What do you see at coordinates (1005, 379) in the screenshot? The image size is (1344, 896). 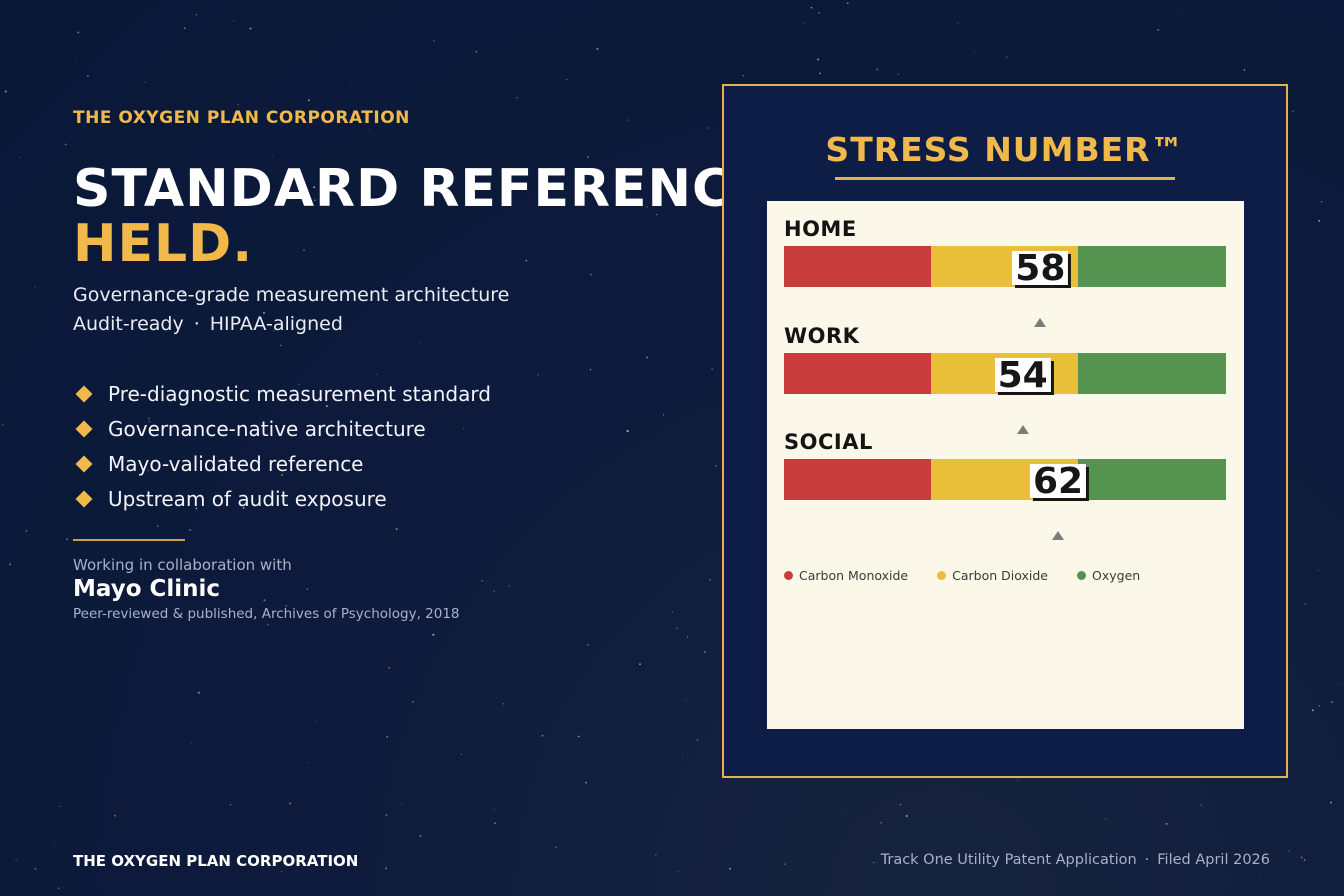 I see `gauge-work: WORK 54` at bounding box center [1005, 379].